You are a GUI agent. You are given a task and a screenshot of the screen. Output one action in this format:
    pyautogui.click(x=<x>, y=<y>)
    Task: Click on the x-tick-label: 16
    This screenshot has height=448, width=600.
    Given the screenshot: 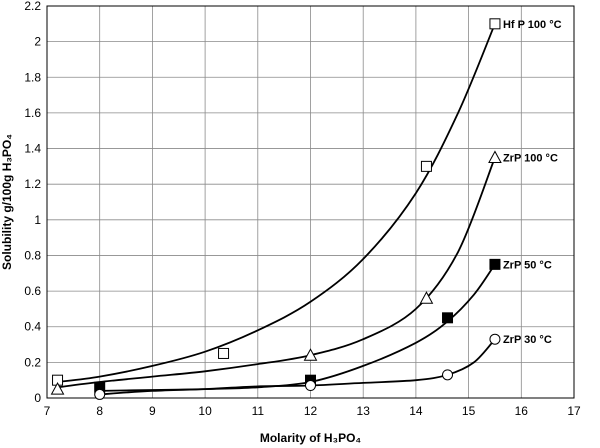 What is the action you would take?
    pyautogui.click(x=522, y=411)
    